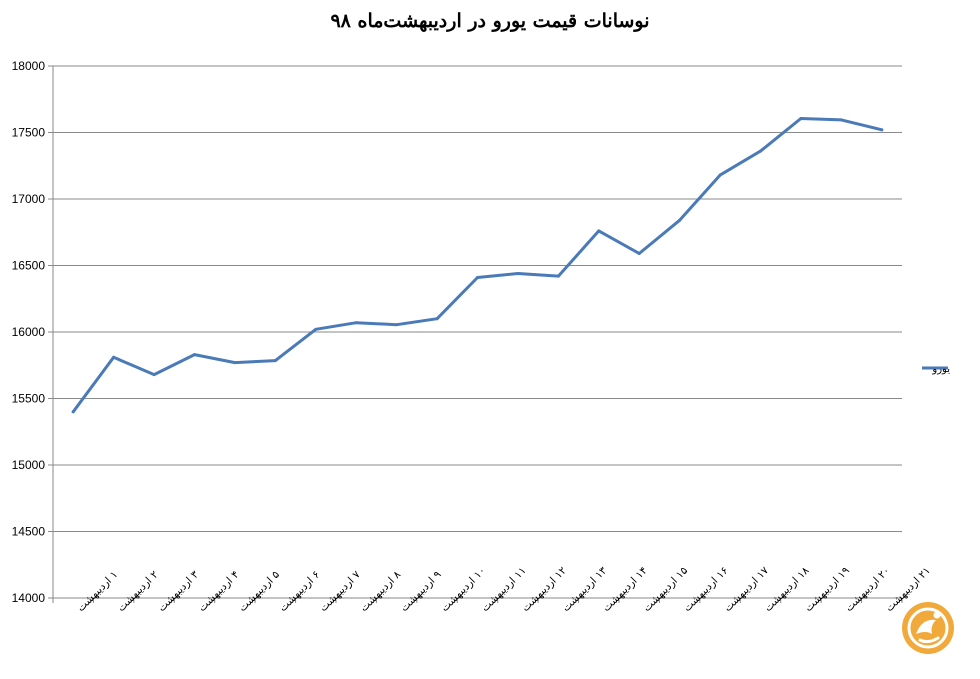 The height and width of the screenshot is (679, 980). Describe the element at coordinates (340, 591) in the screenshot. I see `x-tick-label: ۷ اردیبهشت` at that location.